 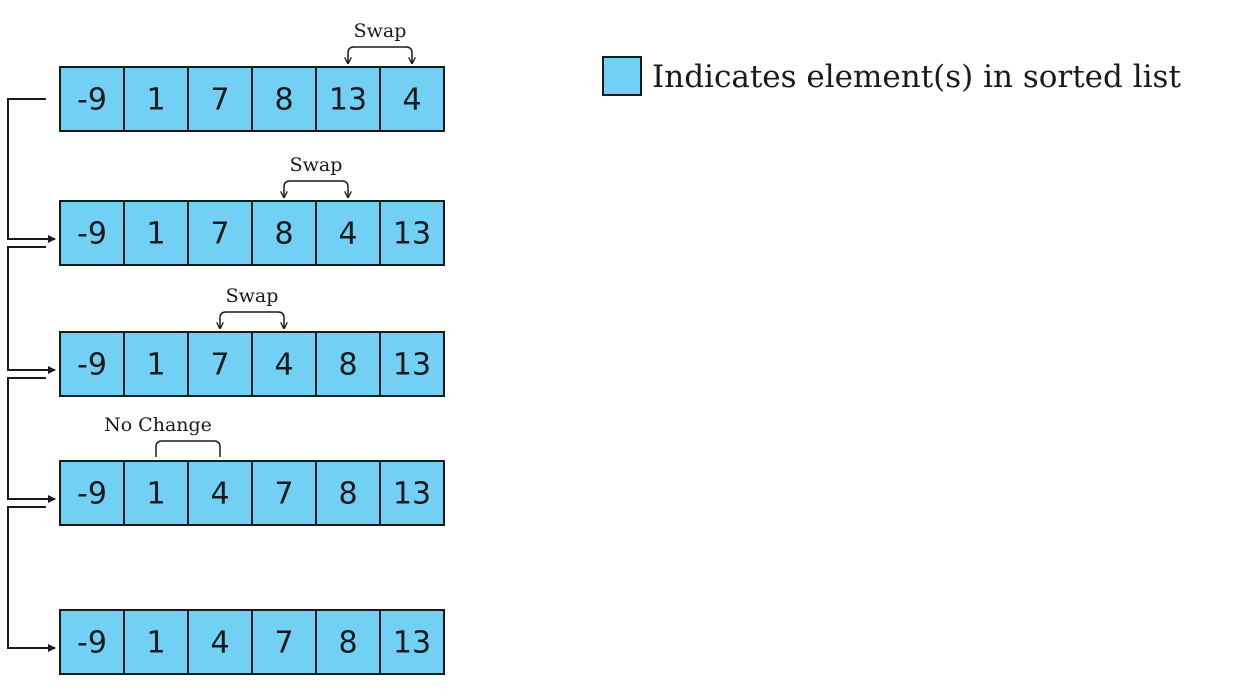 I want to click on legend-label: Indicates element(s) in sorted list, so click(x=916, y=77).